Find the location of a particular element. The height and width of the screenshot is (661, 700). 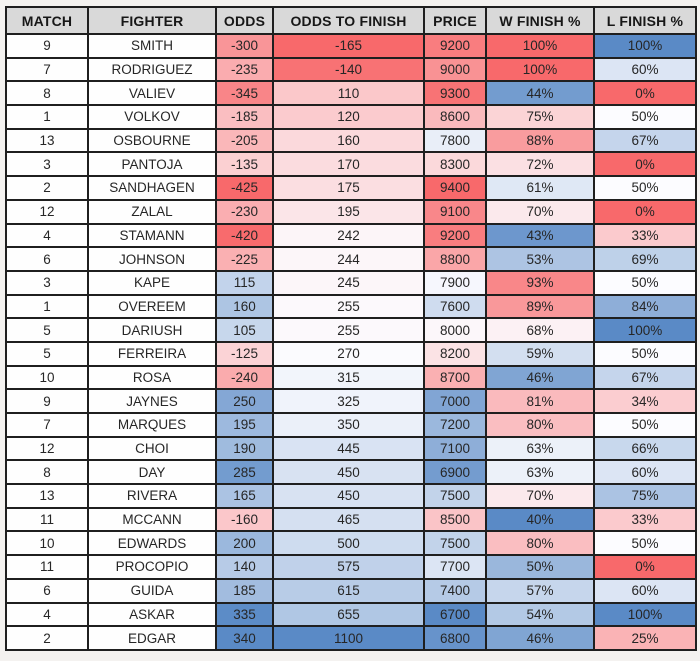

cell-fighter: PROCOPIO is located at coordinates (152, 567).